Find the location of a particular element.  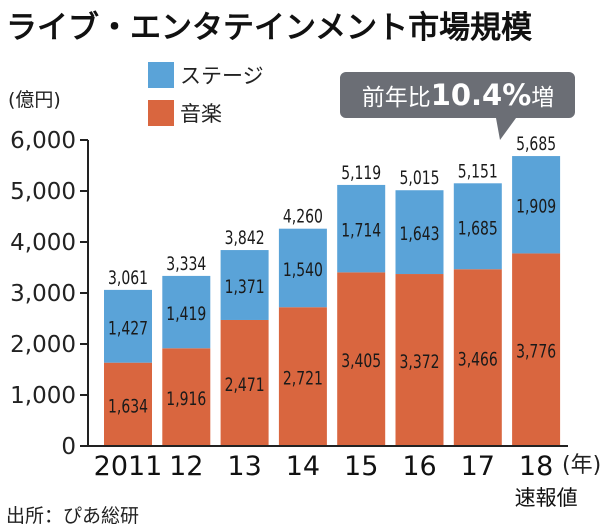

stage-value-label: 1,714 is located at coordinates (361, 231).